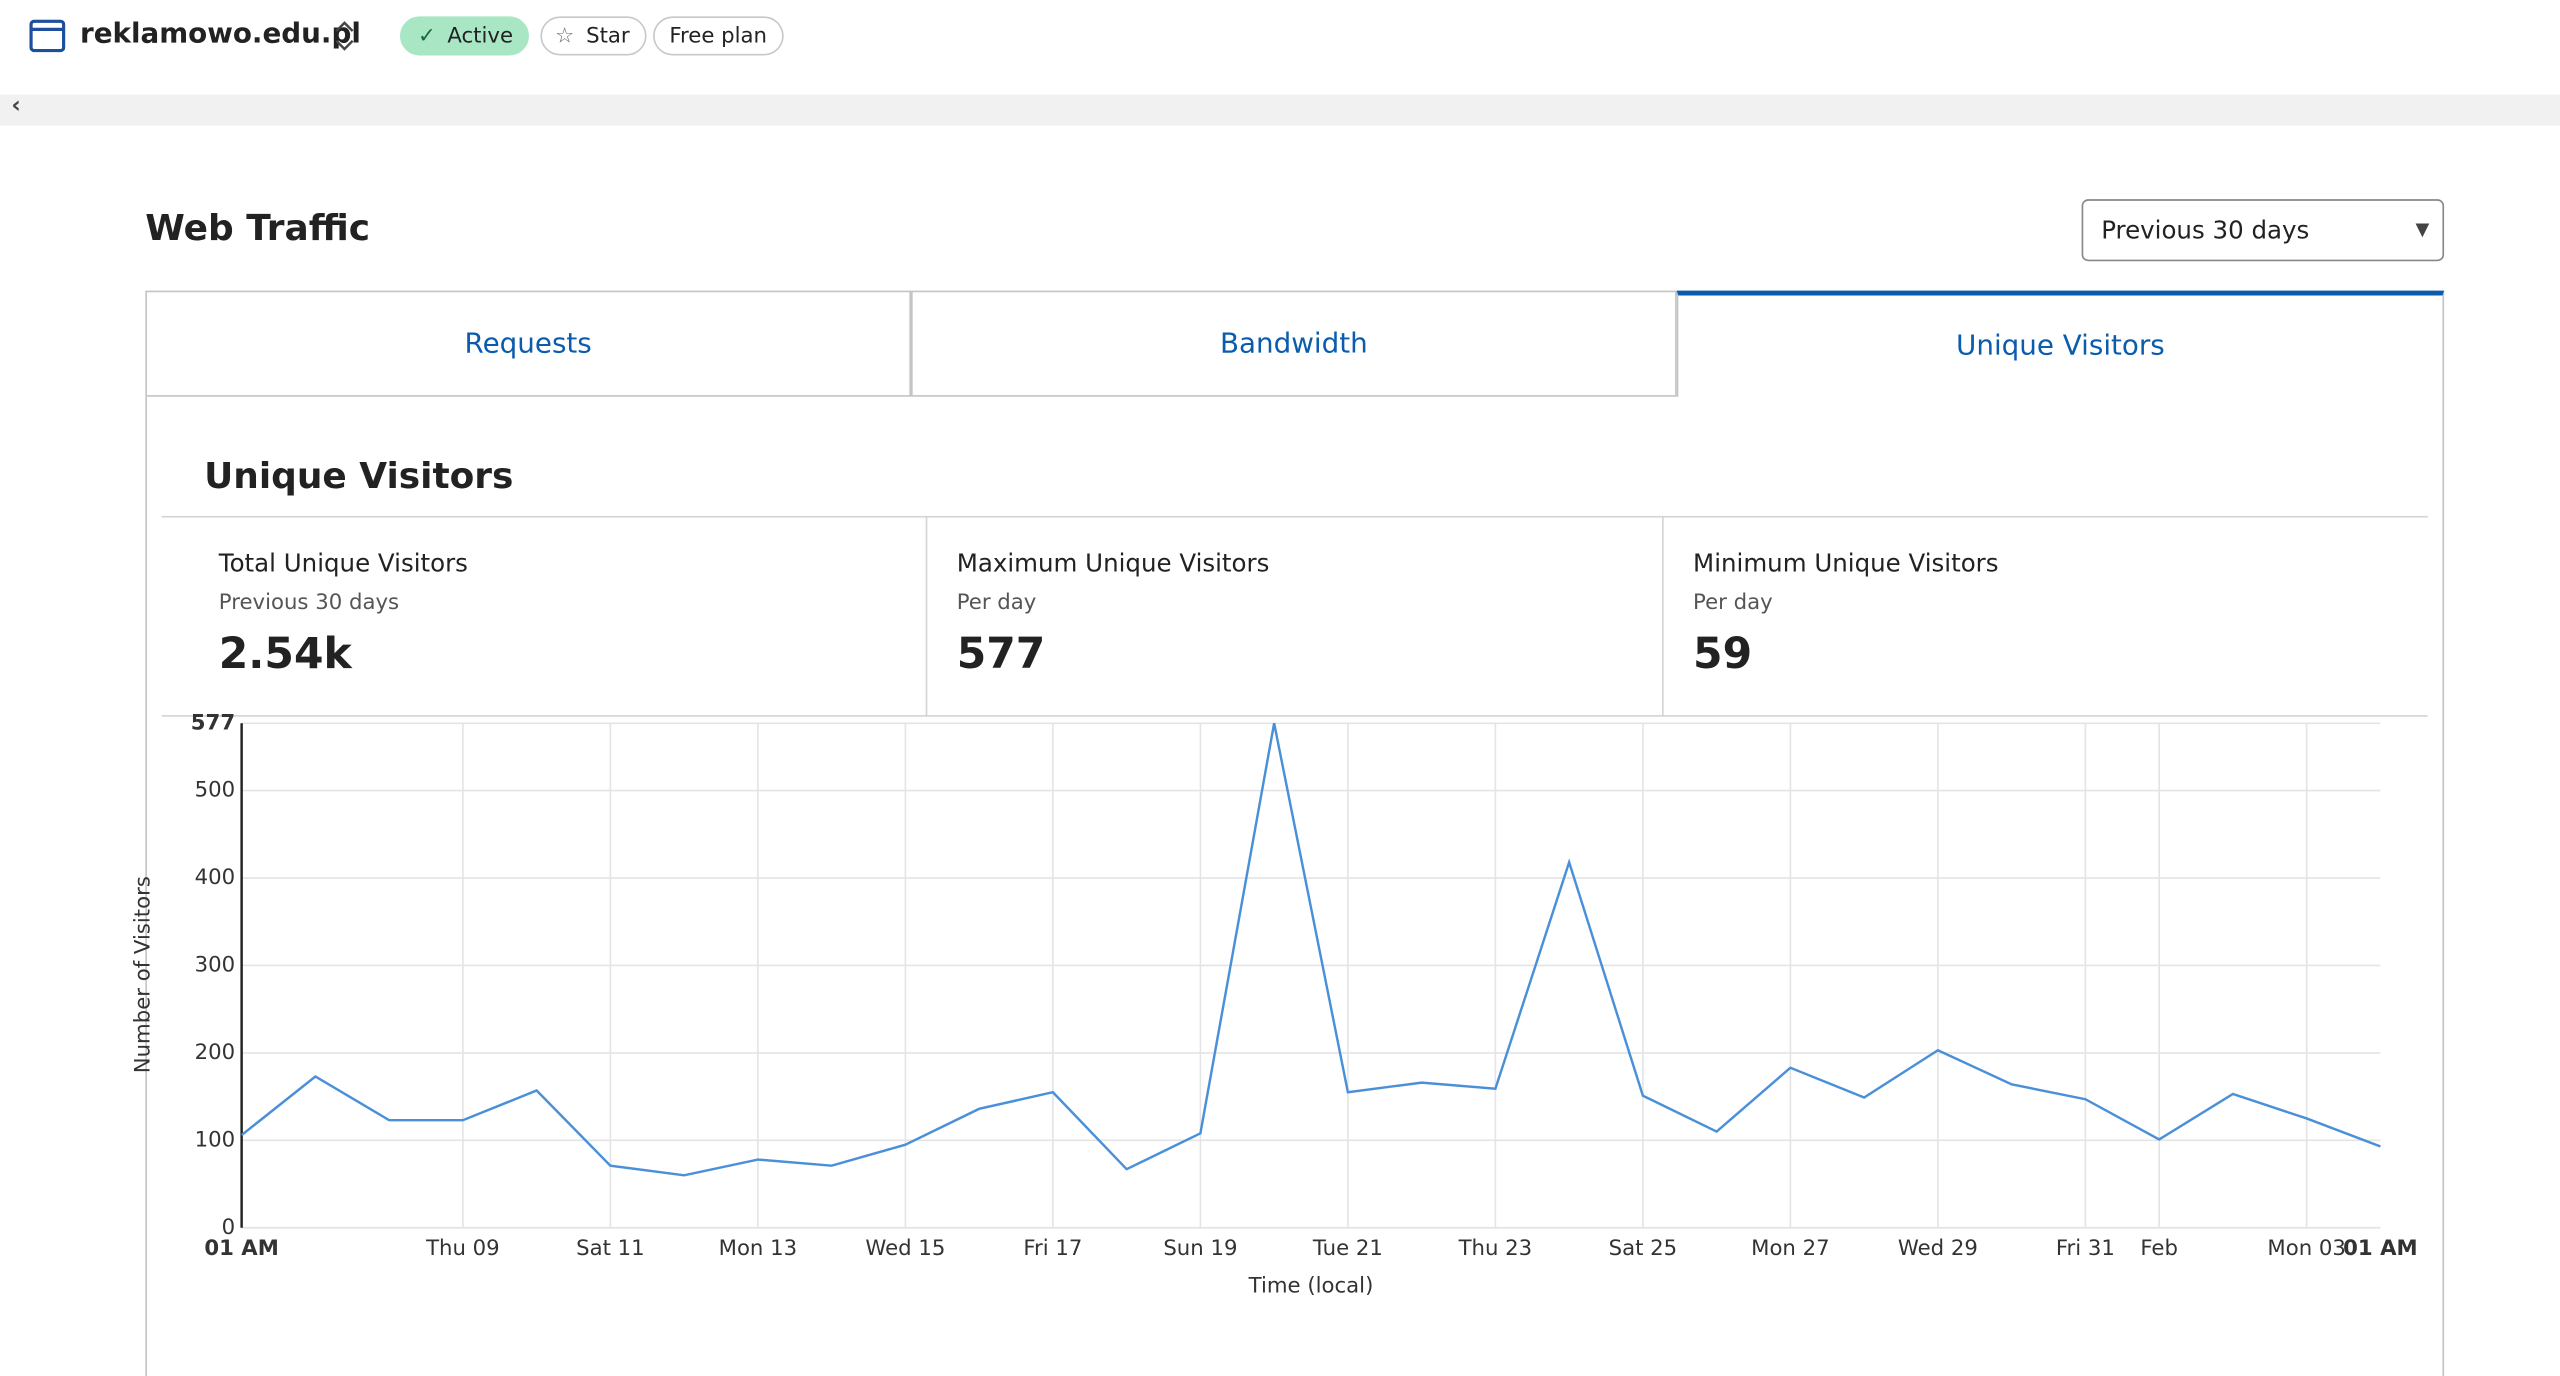  Describe the element at coordinates (480, 36) in the screenshot. I see `status: Active` at that location.